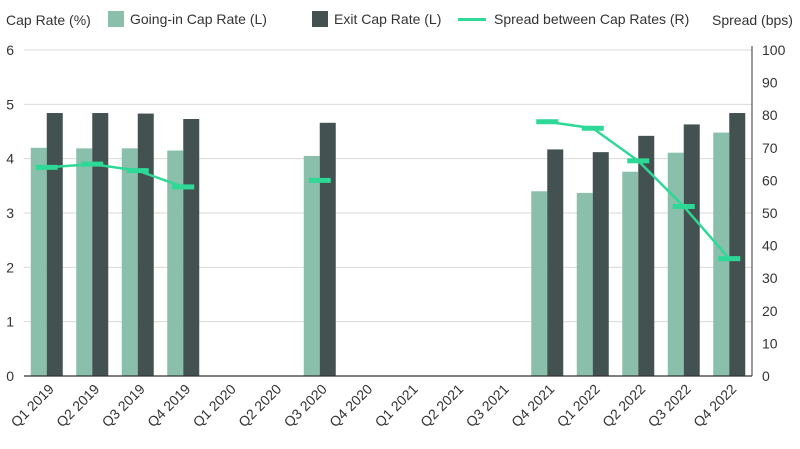  What do you see at coordinates (10, 213) in the screenshot?
I see `y-tick-left: 3` at bounding box center [10, 213].